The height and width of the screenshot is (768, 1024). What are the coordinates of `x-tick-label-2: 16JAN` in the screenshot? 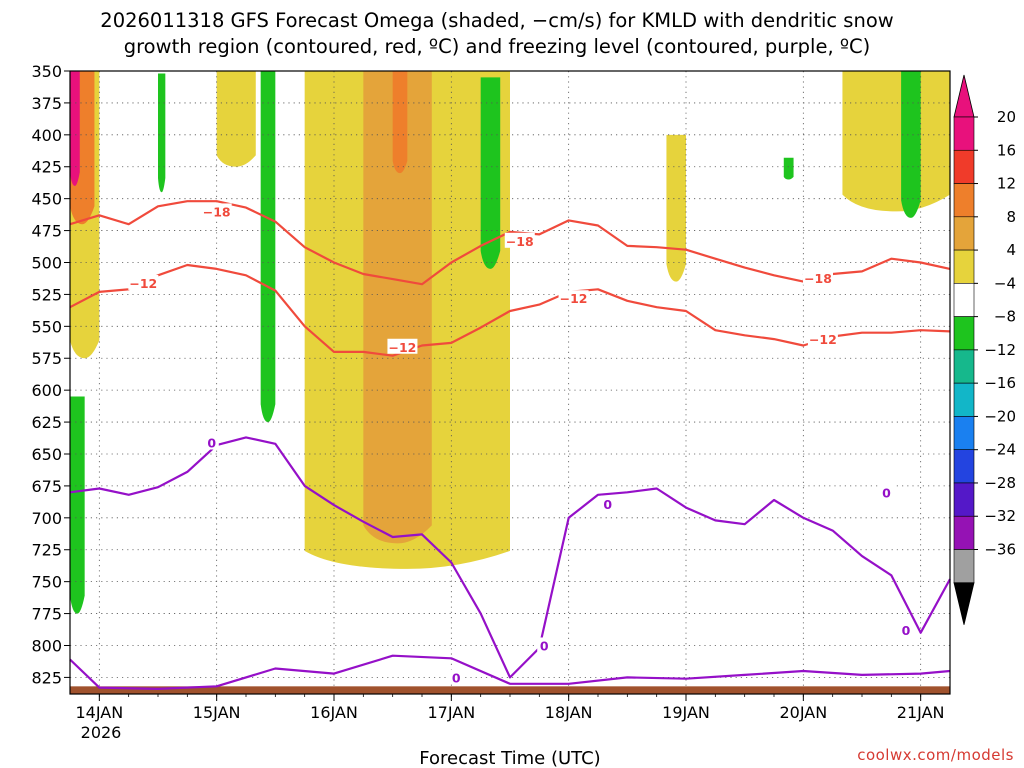 It's located at (334, 712).